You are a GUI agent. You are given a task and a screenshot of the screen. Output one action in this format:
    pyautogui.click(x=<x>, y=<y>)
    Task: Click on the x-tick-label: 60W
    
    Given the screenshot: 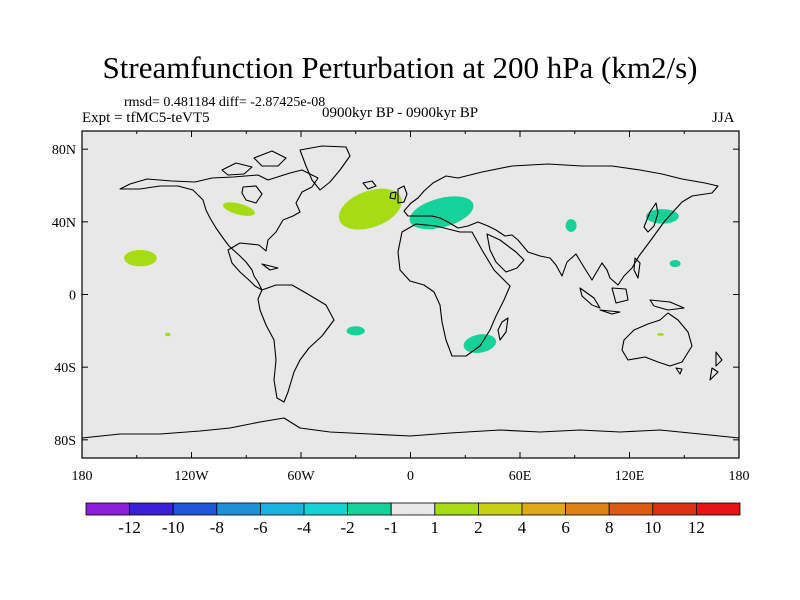 What is the action you would take?
    pyautogui.click(x=301, y=476)
    